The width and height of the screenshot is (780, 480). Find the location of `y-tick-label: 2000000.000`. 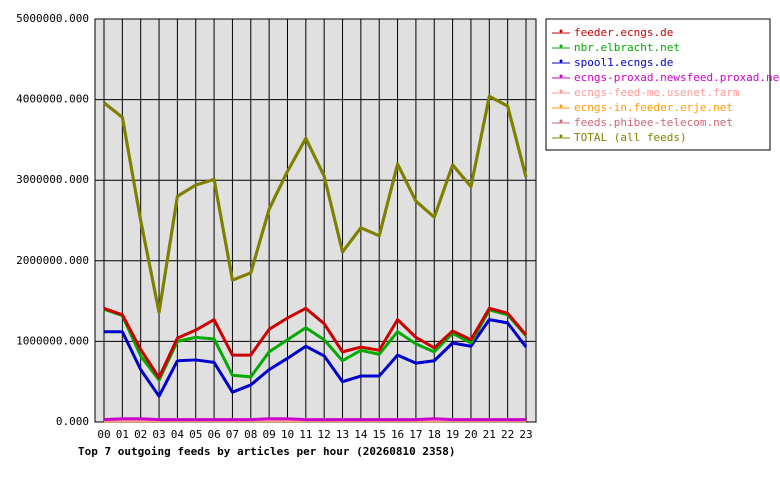

y-tick-label: 2000000.000 is located at coordinates (52, 260).